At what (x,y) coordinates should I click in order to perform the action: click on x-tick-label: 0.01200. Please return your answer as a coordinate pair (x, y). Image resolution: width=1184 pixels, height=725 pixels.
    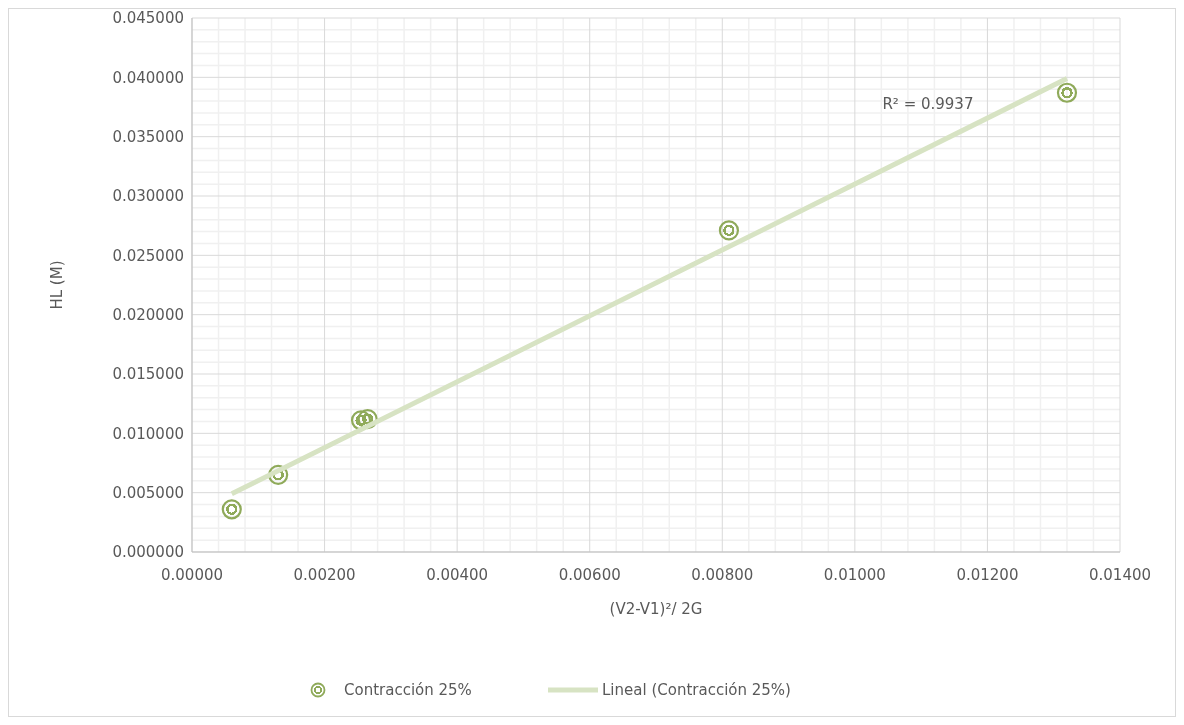
    Looking at the image, I should click on (987, 575).